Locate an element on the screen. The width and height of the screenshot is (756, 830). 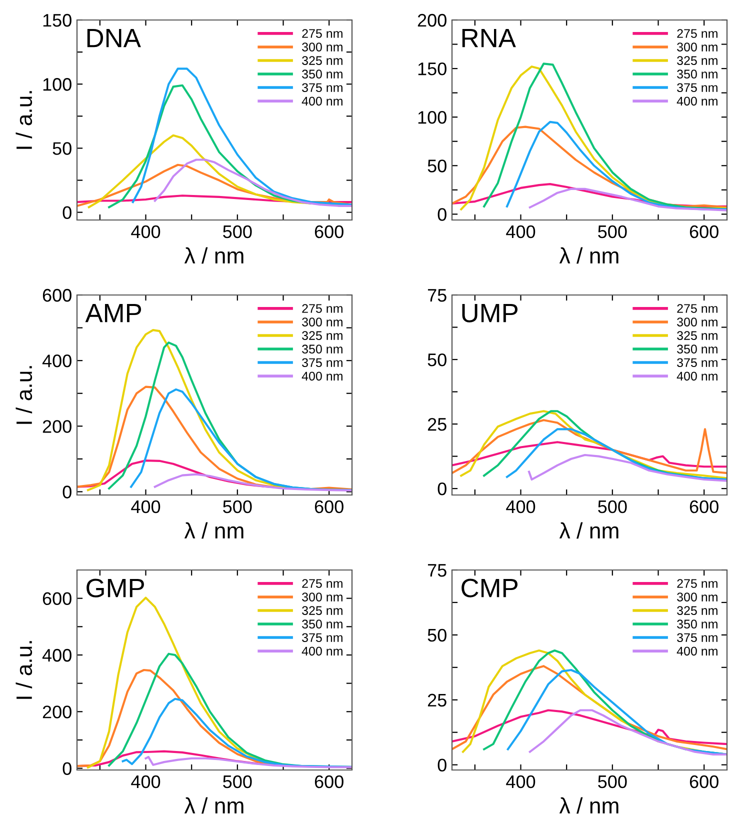
chart-title: DNA is located at coordinates (114, 38).